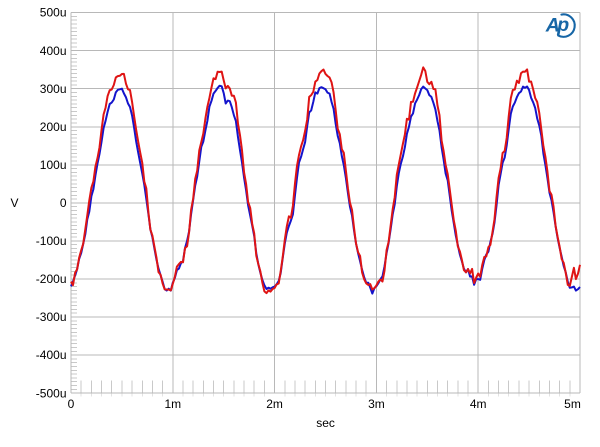 The image size is (600, 447). Describe the element at coordinates (562, 25) in the screenshot. I see `svg-text: p` at that location.